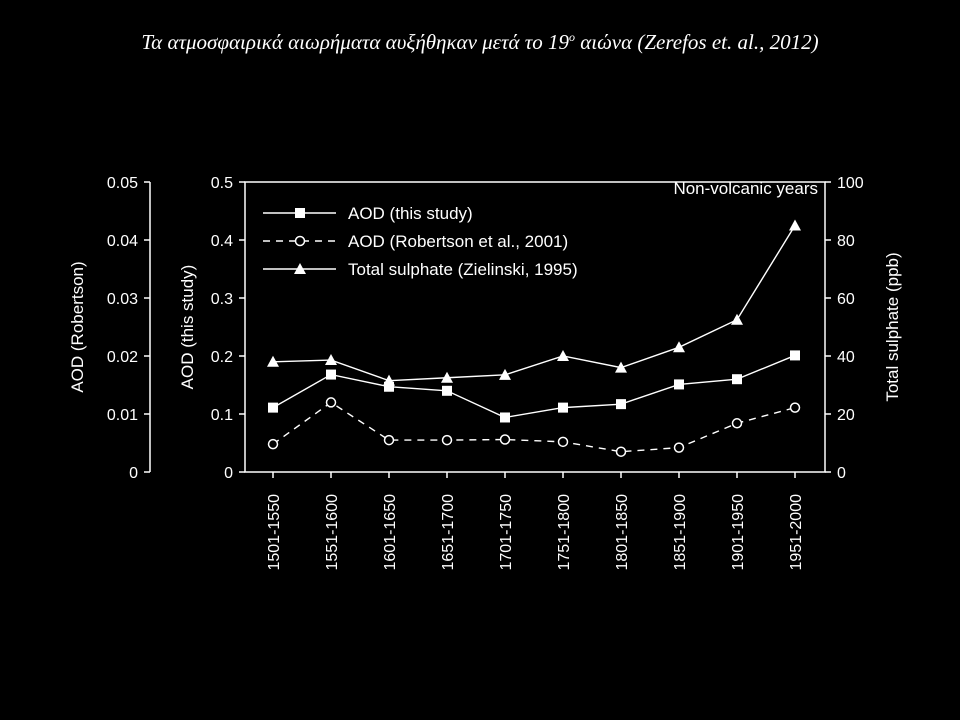  I want to click on tick-label-total-sulphate: 40, so click(846, 357).